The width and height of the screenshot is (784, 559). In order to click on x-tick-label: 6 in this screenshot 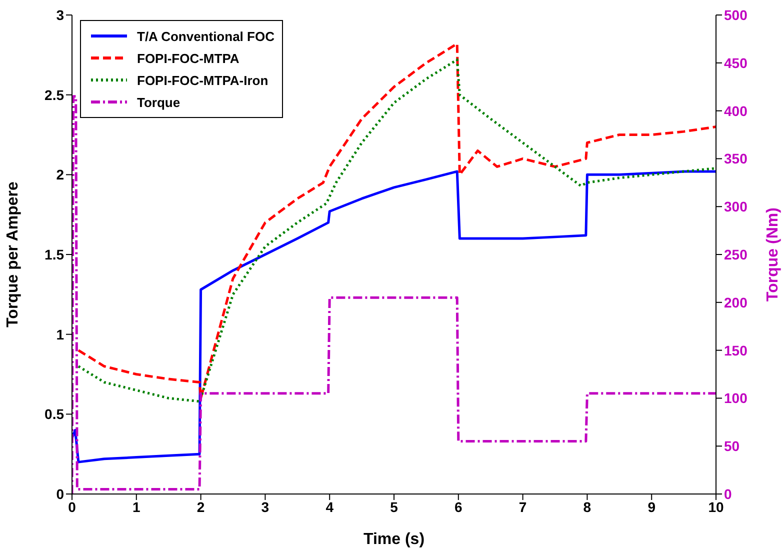, I will do `click(458, 506)`.